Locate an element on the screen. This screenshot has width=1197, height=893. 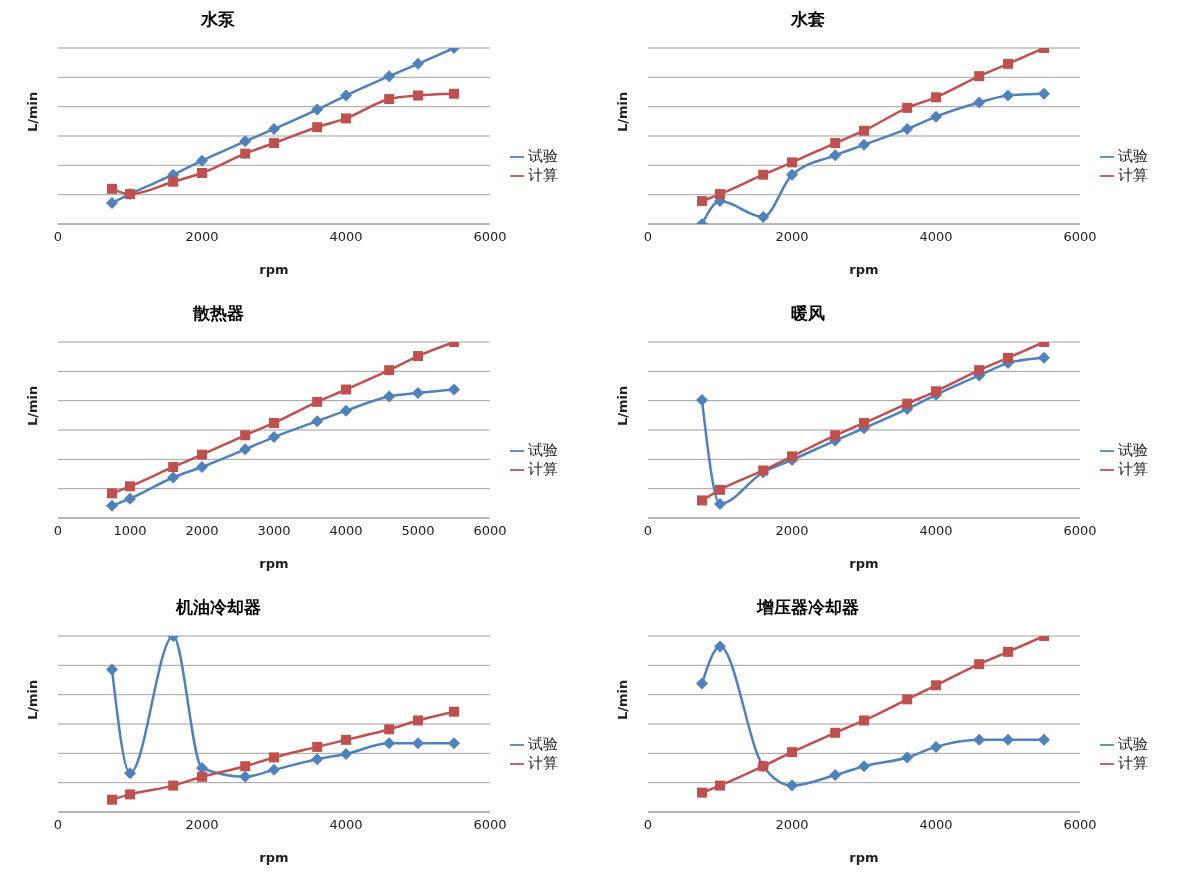
x-tick-label: 1000 is located at coordinates (130, 531).